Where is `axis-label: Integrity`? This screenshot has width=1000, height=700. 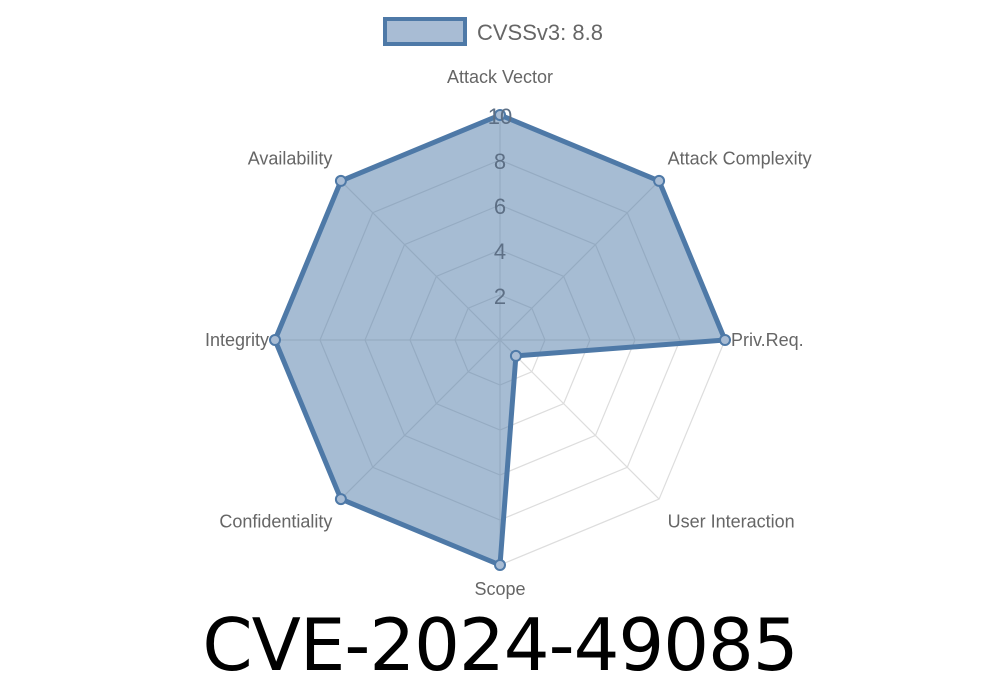
axis-label: Integrity is located at coordinates (237, 340).